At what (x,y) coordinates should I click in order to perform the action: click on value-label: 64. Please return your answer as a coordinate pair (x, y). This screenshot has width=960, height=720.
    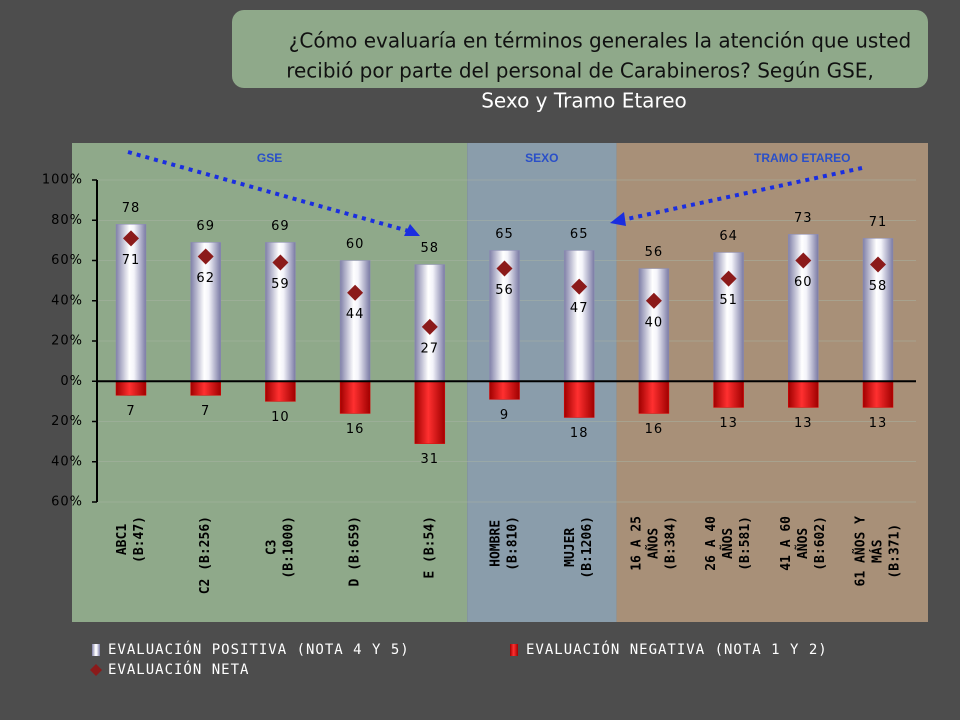
    Looking at the image, I should click on (728, 236).